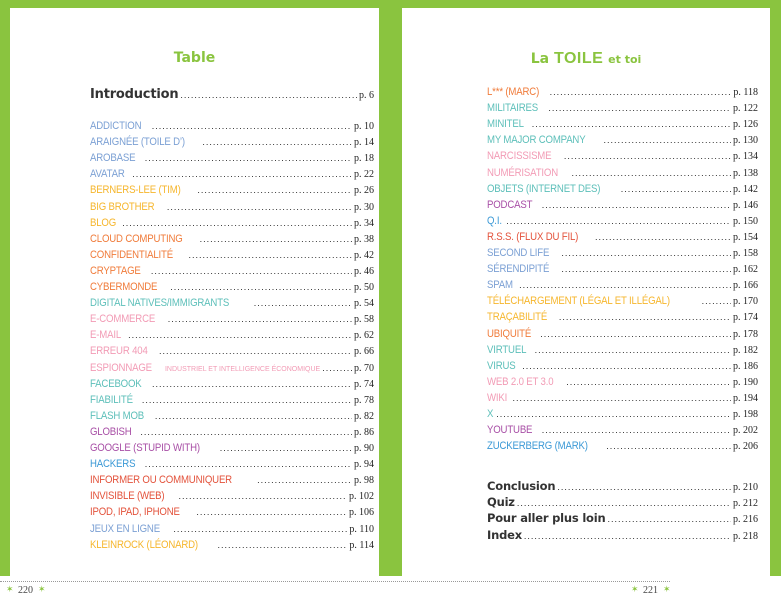 The width and height of the screenshot is (781, 600). Describe the element at coordinates (232, 142) in the screenshot. I see `toc-entry: Araignée (toile d’) p. 14` at that location.